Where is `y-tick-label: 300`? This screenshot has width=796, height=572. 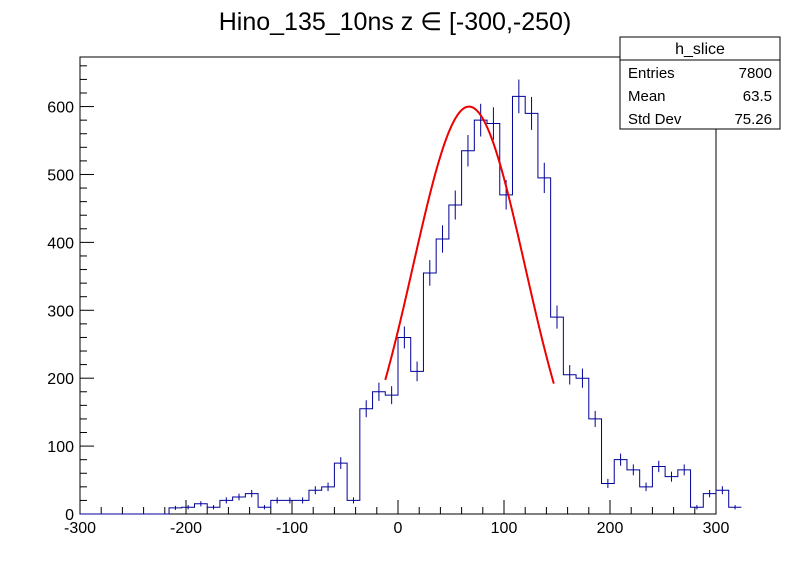 y-tick-label: 300 is located at coordinates (60, 311).